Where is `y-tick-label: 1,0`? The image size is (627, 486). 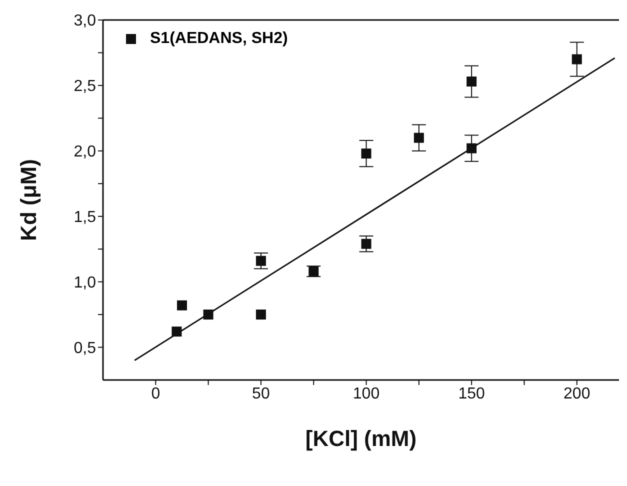 y-tick-label: 1,0 is located at coordinates (85, 283).